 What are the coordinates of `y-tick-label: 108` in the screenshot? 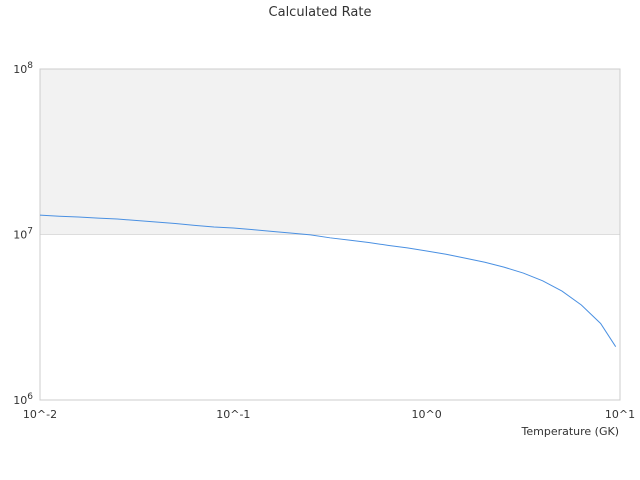 It's located at (23, 68).